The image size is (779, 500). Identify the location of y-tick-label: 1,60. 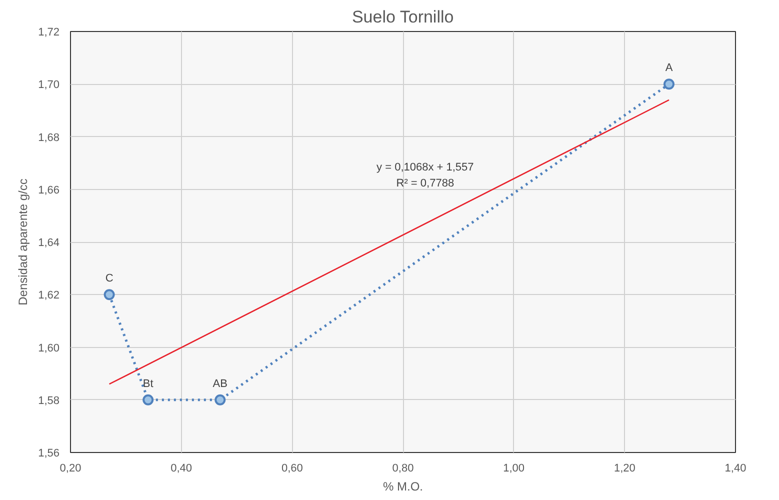
(49, 348).